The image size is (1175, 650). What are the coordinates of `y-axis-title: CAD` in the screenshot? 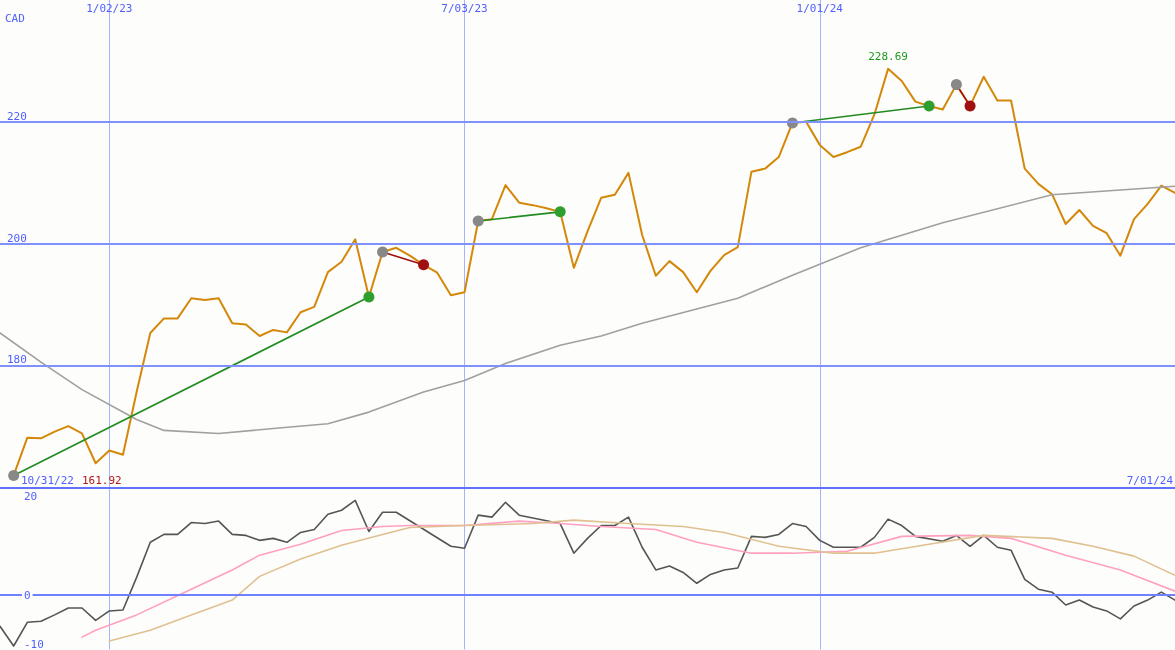 It's located at (15, 18).